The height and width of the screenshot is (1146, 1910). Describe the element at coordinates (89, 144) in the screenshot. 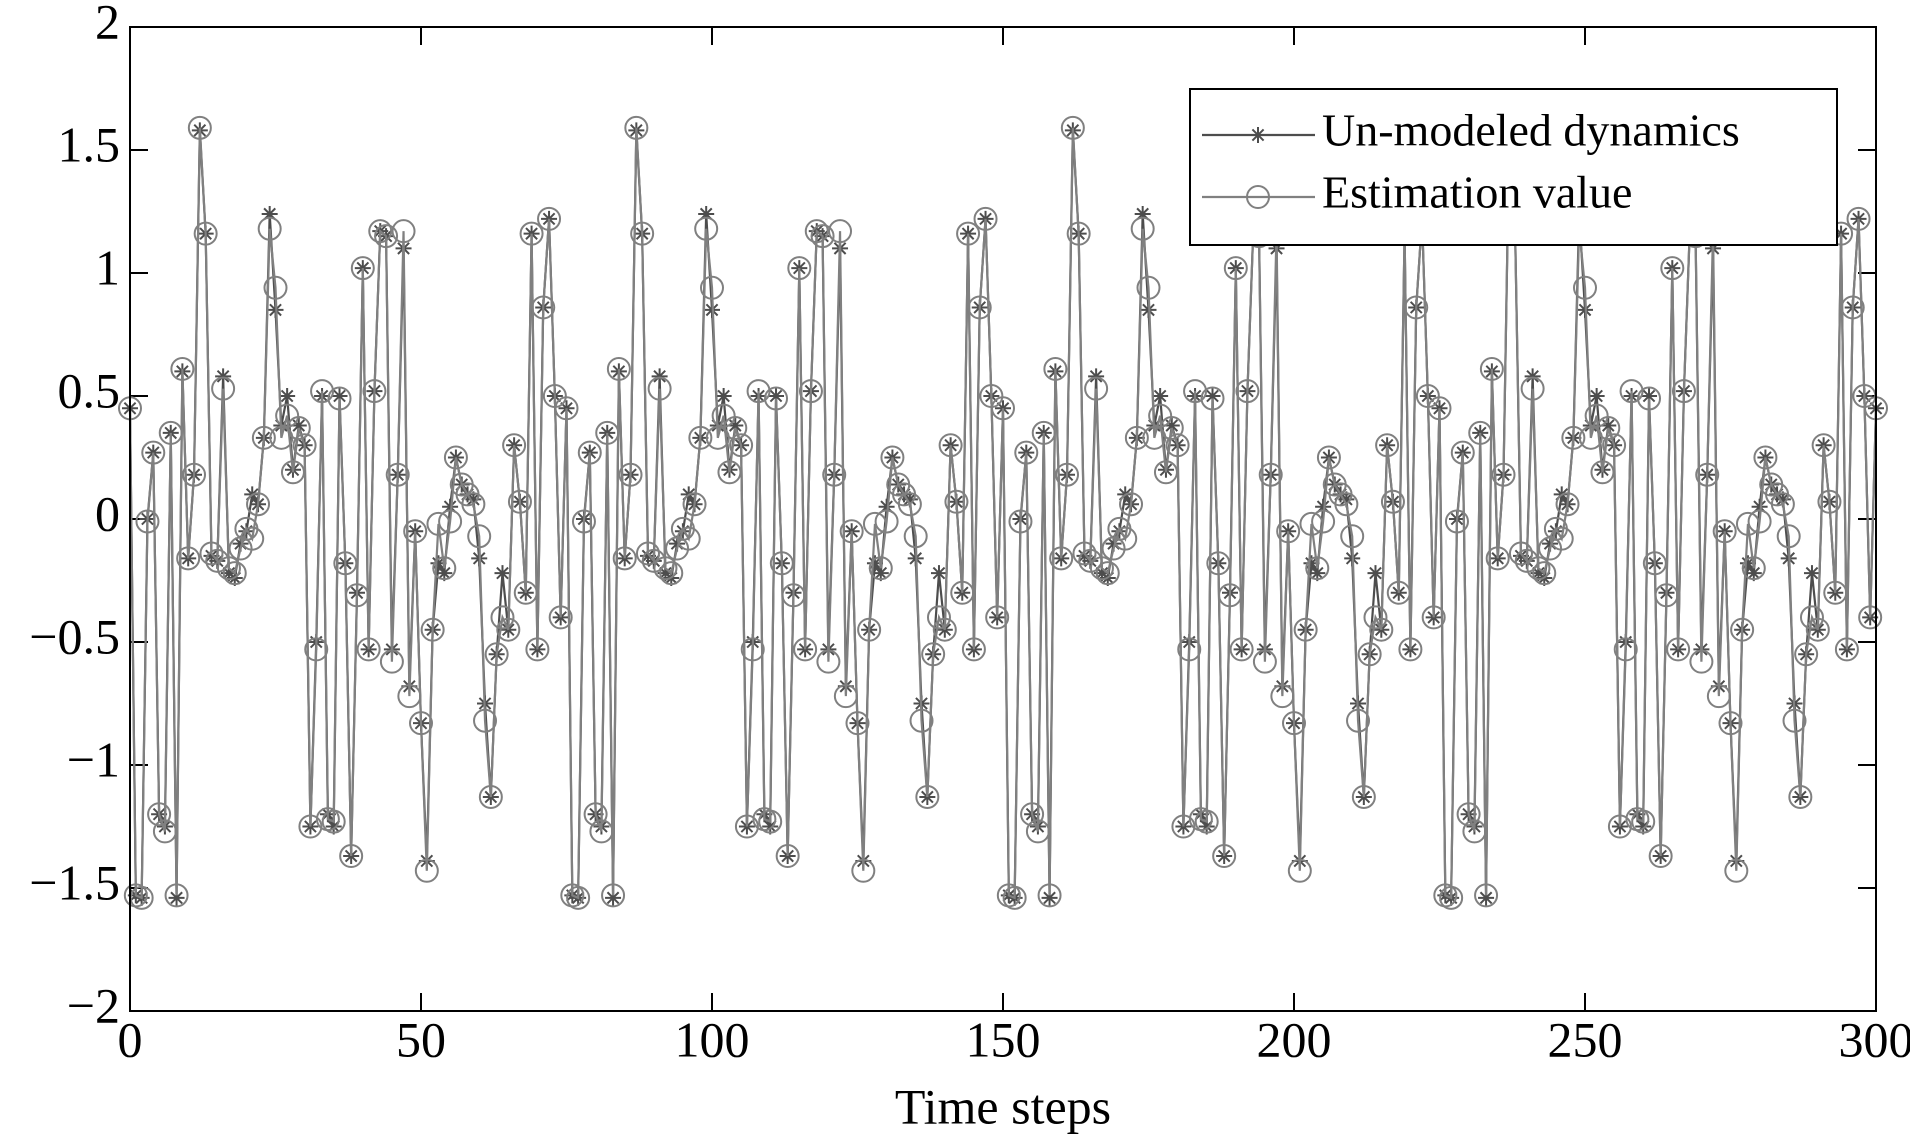

I see `y-tick-label: 1.5` at that location.